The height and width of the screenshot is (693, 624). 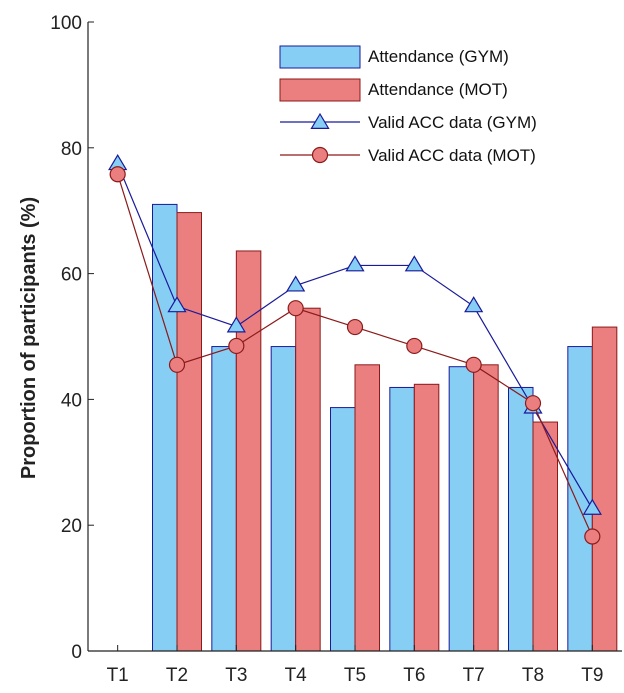 I want to click on legend-swatch-attendance-gym, so click(x=320, y=57).